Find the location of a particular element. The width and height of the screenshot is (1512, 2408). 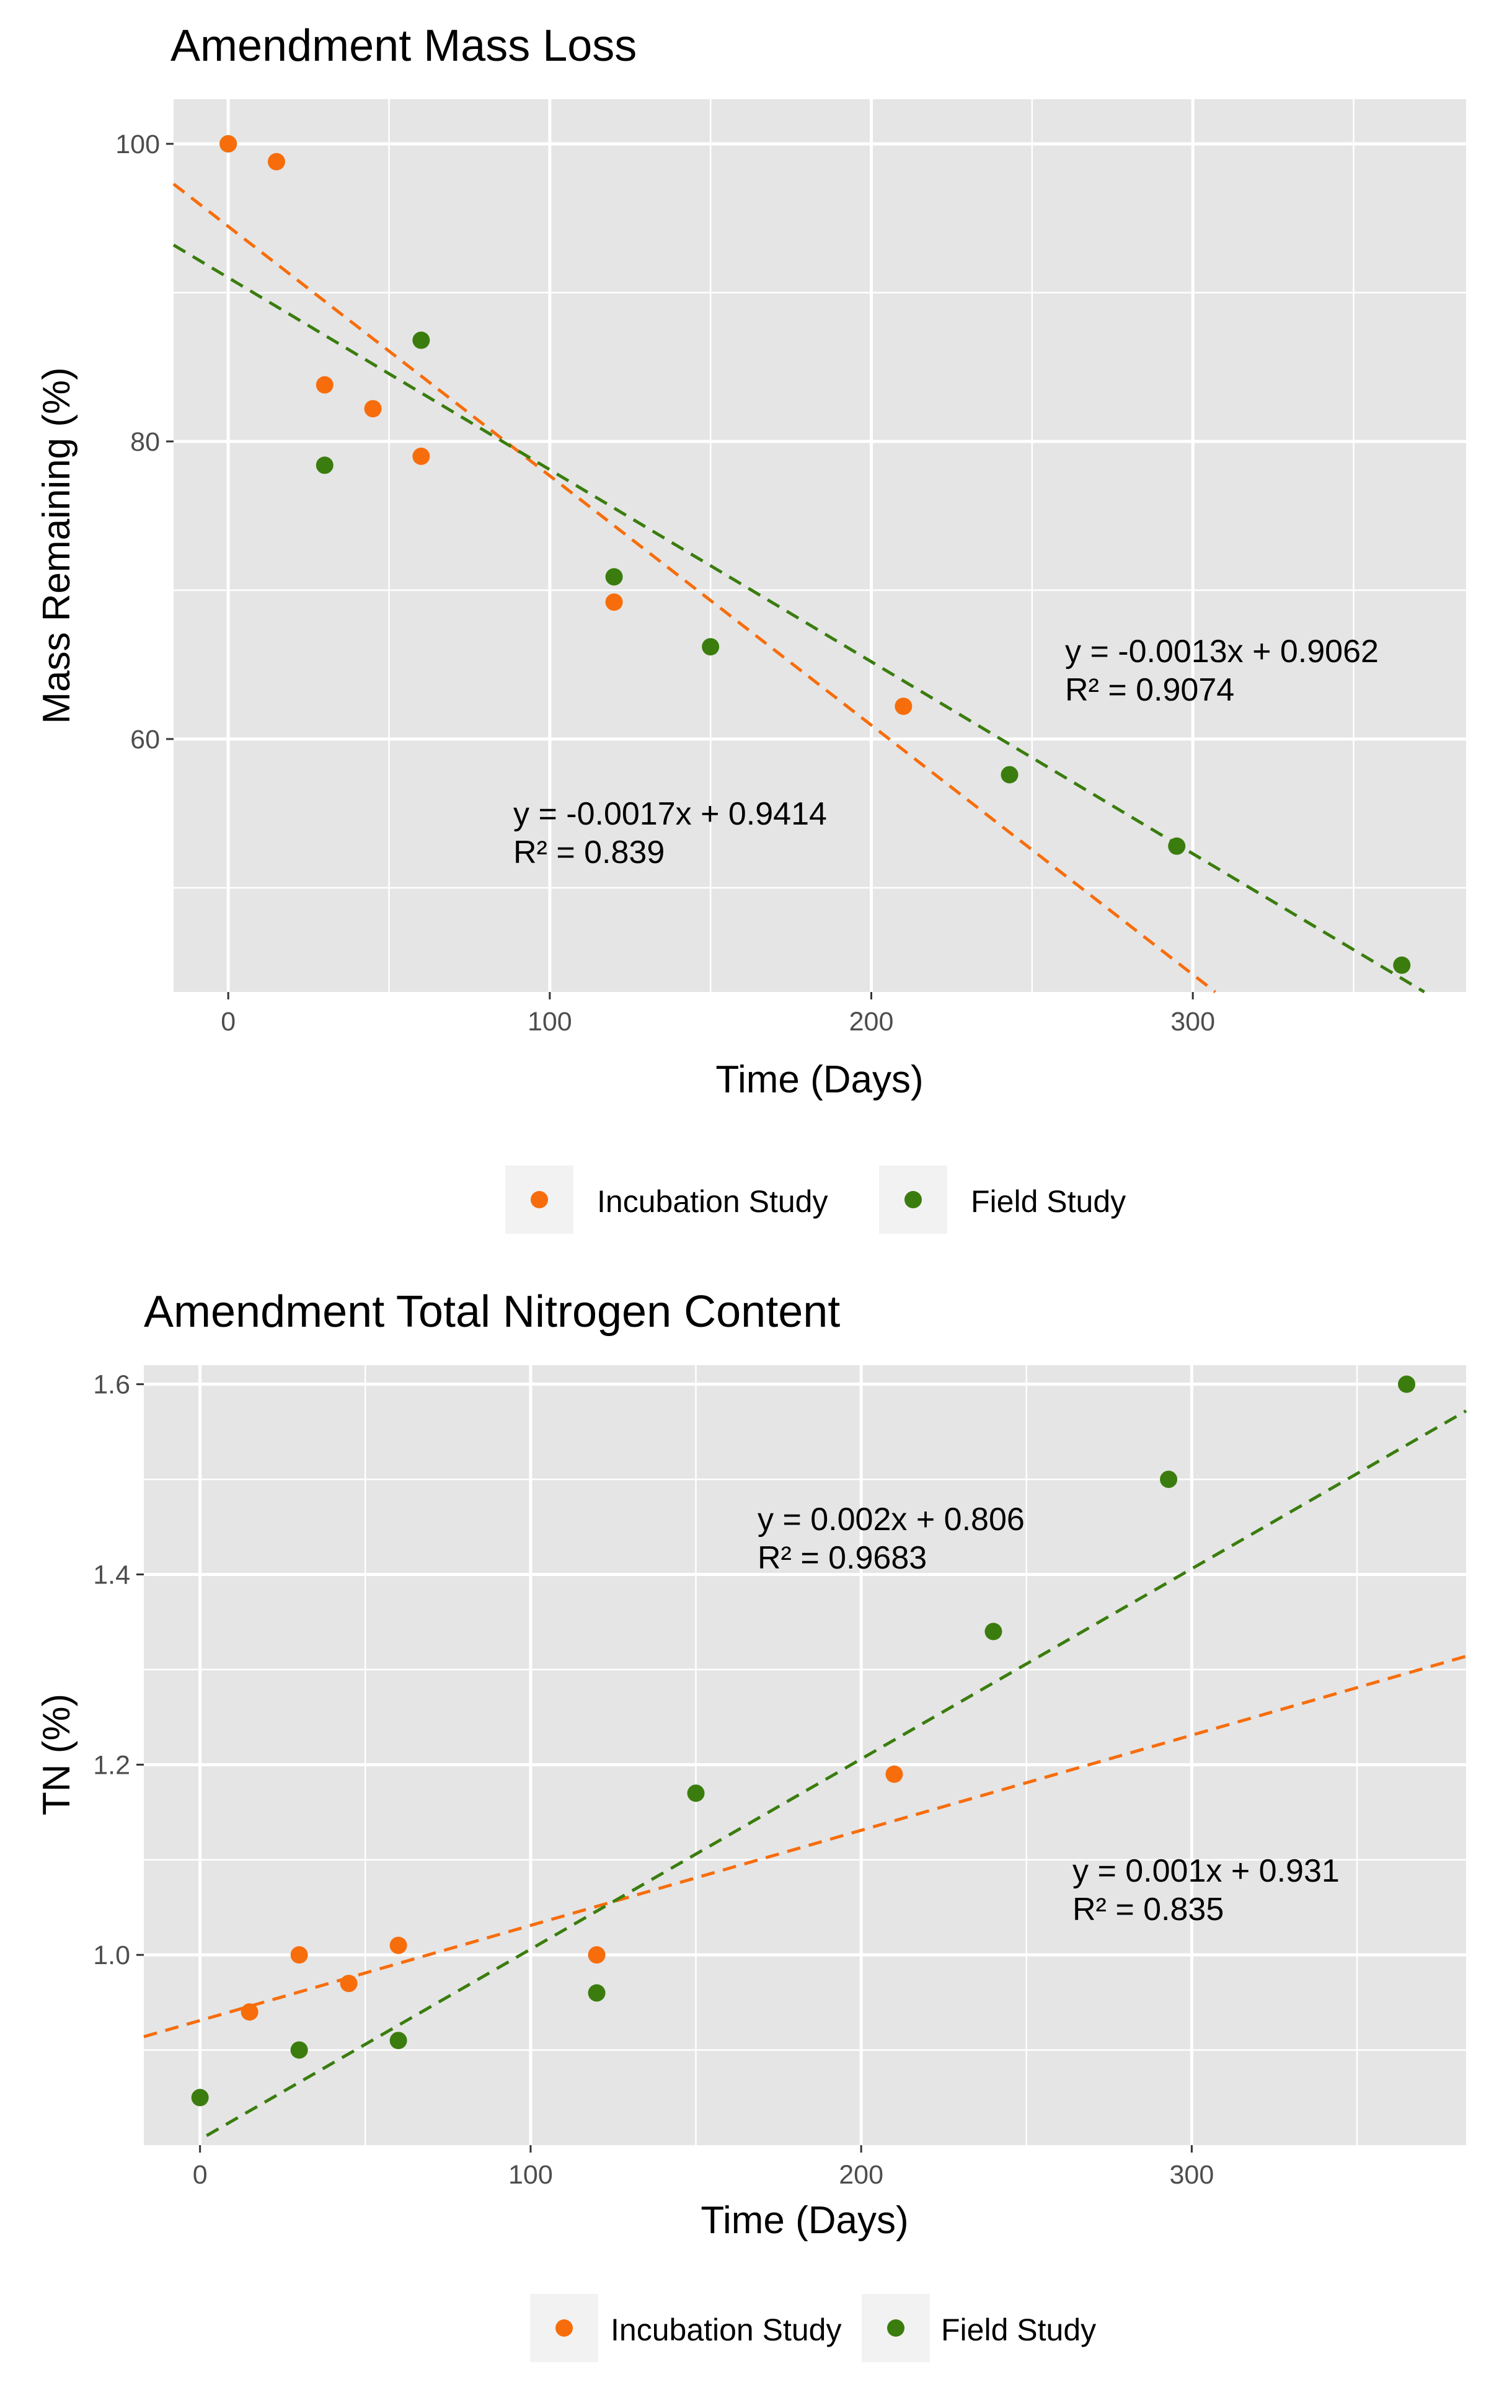

y-tick-label: 80 is located at coordinates (145, 442).